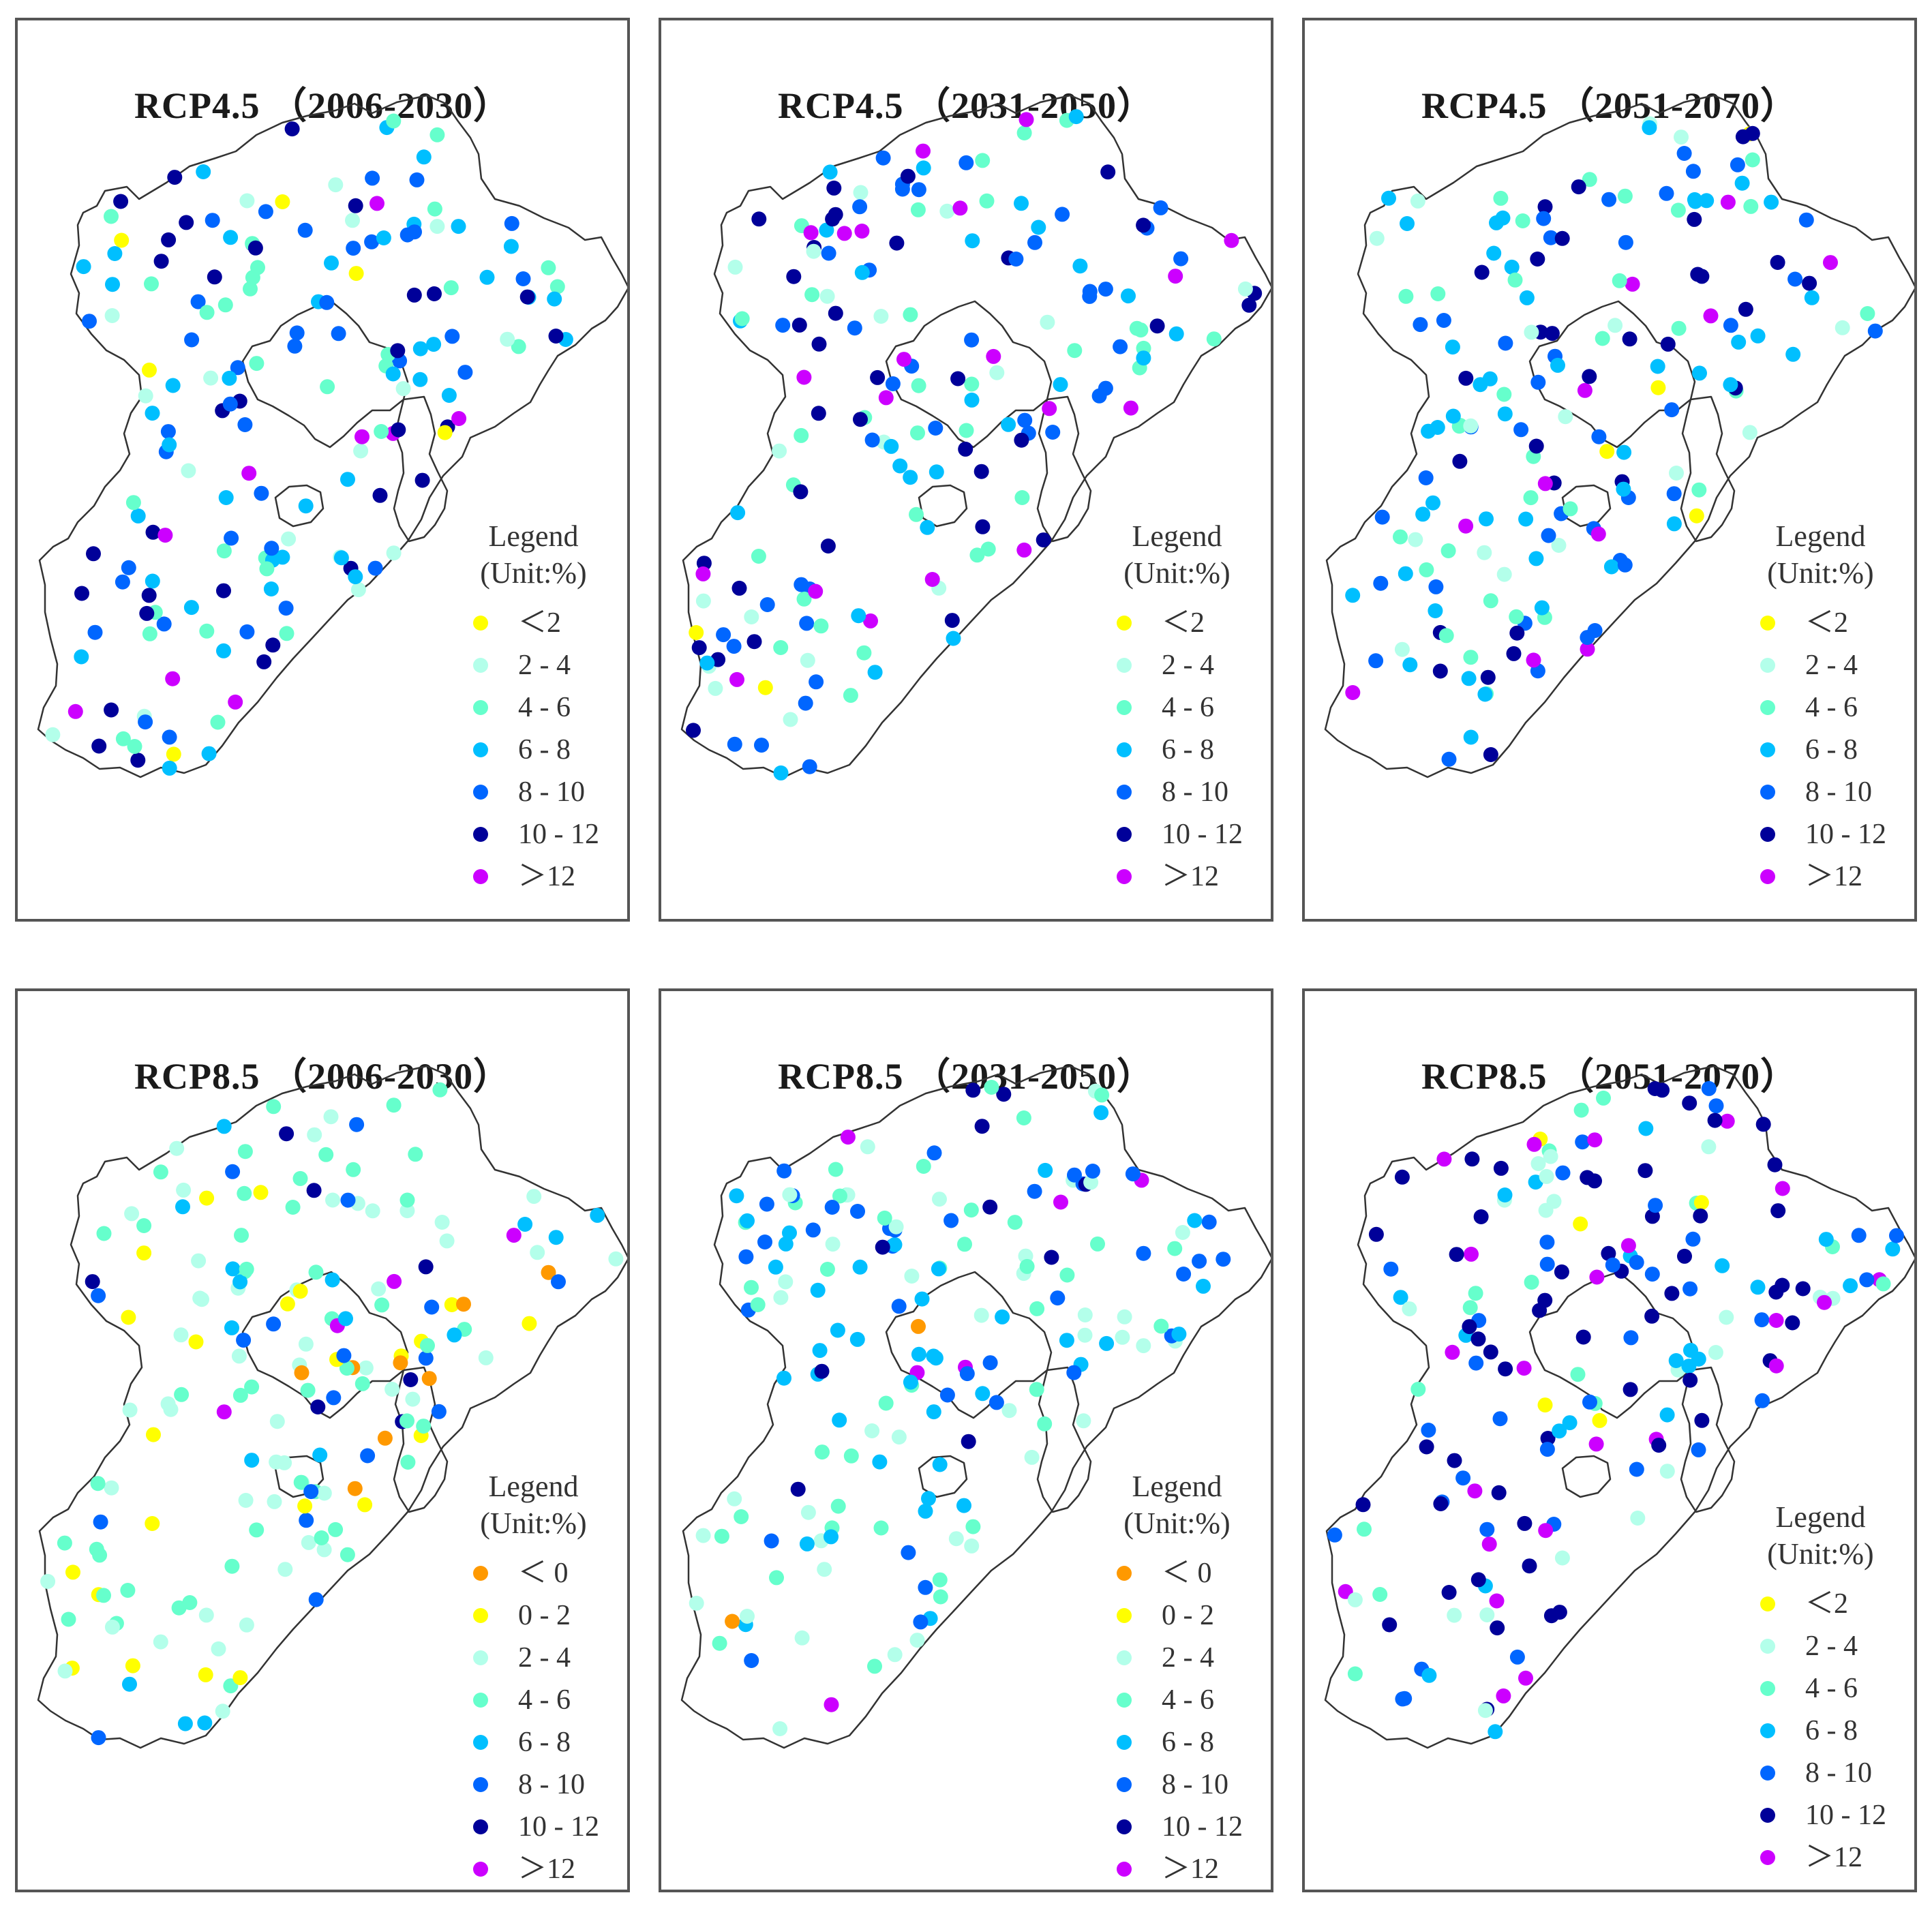 The height and width of the screenshot is (1908, 1932). Describe the element at coordinates (1188, 1615) in the screenshot. I see `legend-label: 0 - 2` at that location.